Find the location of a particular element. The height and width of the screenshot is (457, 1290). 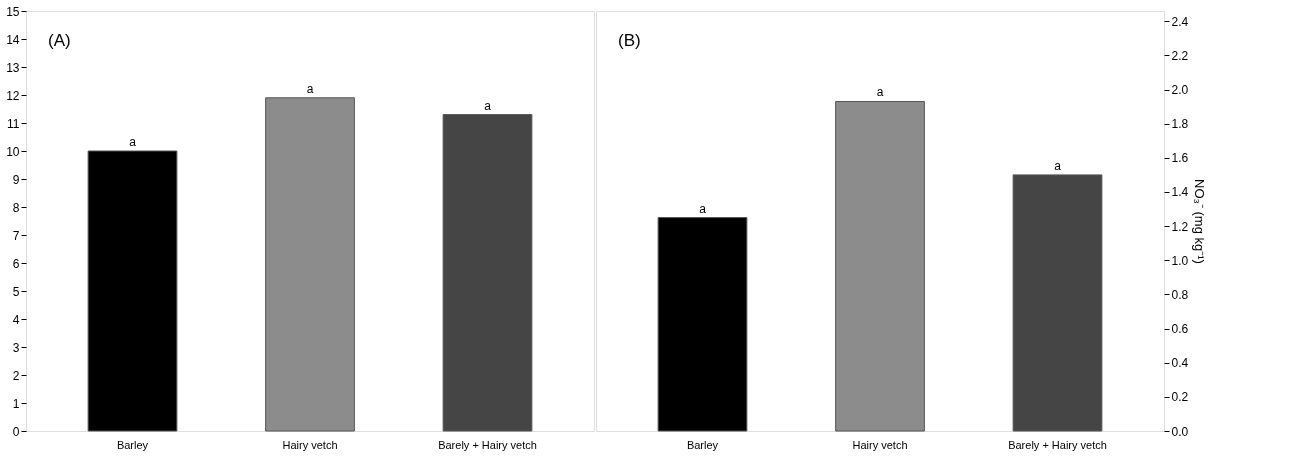

y-tick-label: 1.6 is located at coordinates (1180, 158).